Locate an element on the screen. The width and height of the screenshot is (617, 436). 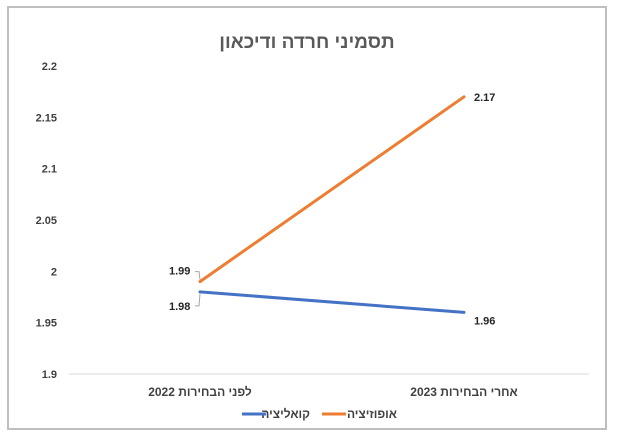
y-axis-ticks: 1.9 1.95 2 2.05 2.1 2.15 2.2 is located at coordinates (46, 221).